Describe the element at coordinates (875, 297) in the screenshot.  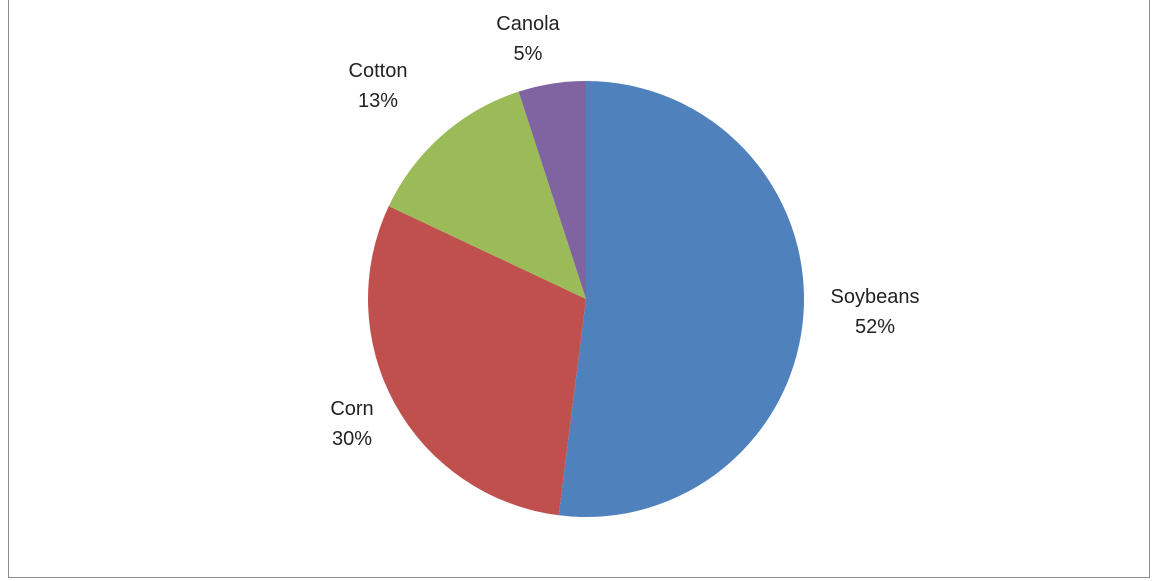
I see `slice-label-soybeans: Soybeans` at that location.